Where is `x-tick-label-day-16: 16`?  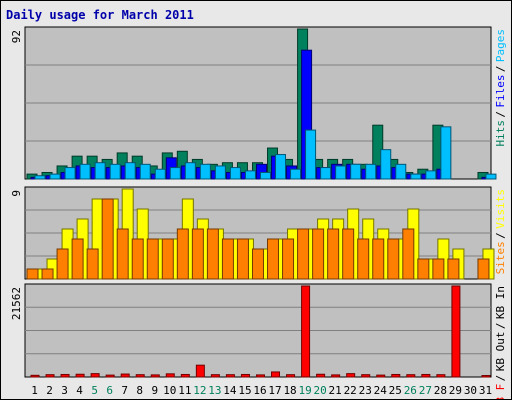 x-tick-label-day-16: 16 is located at coordinates (259, 390).